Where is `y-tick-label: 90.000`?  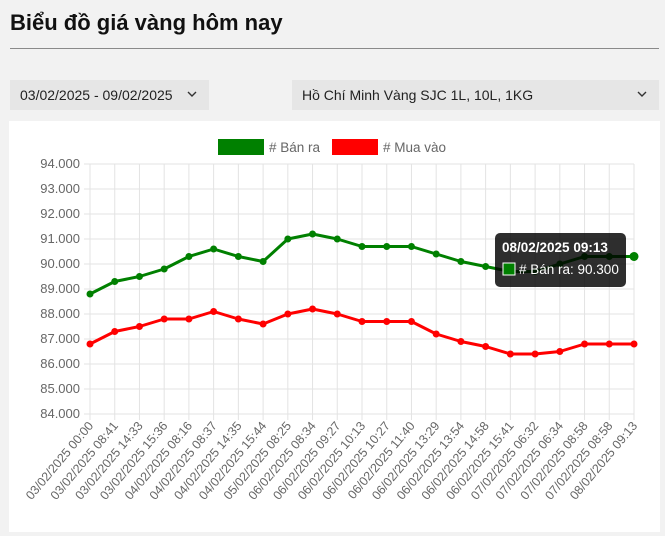
y-tick-label: 90.000 is located at coordinates (60, 263).